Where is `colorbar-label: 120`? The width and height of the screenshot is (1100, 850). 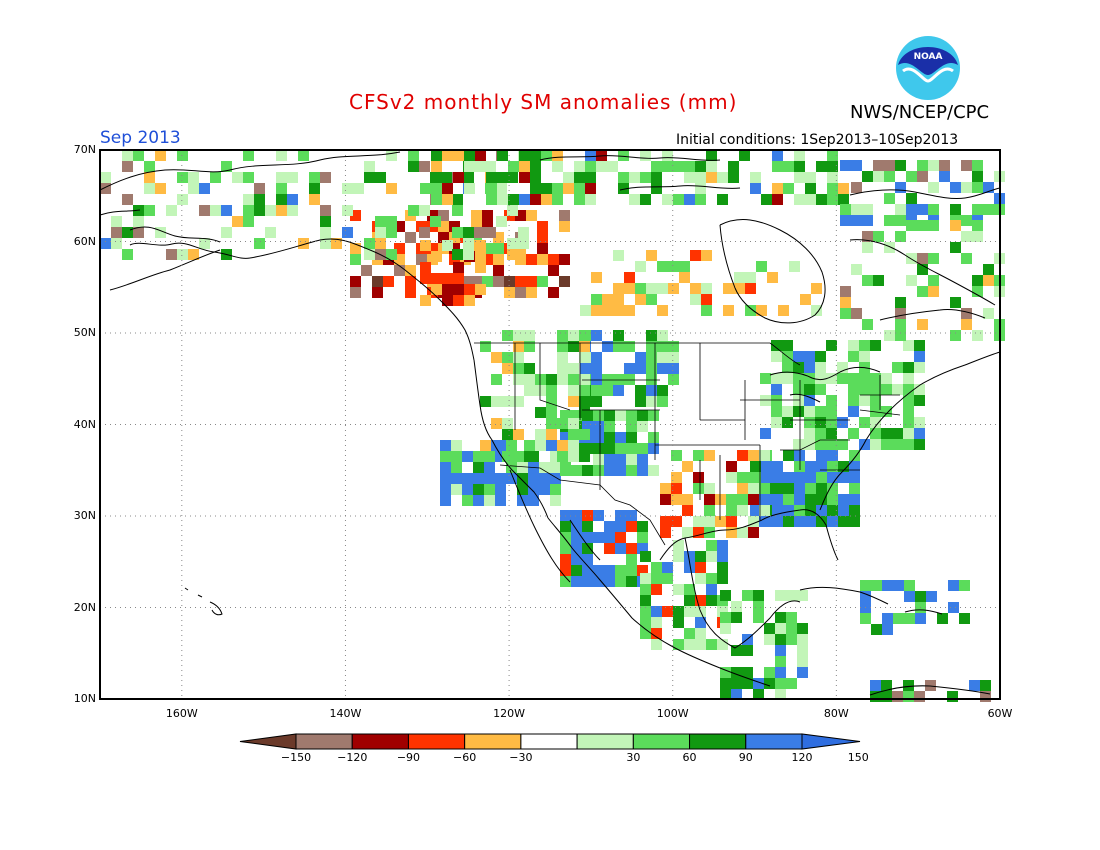
colorbar-label: 120 is located at coordinates (802, 757).